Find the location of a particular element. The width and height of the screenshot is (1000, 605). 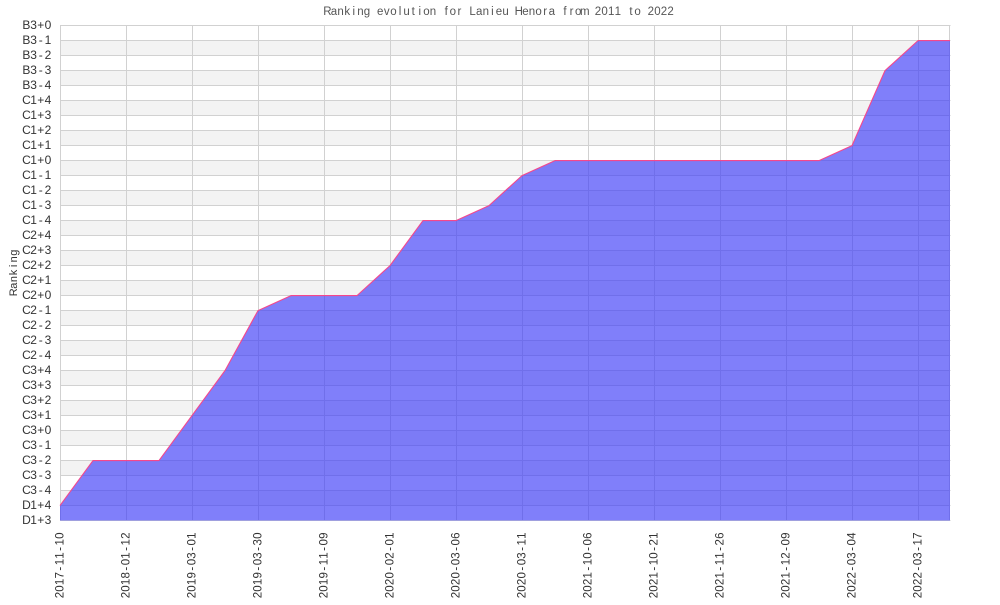

svg-text: 2021-10-21 is located at coordinates (655, 565).